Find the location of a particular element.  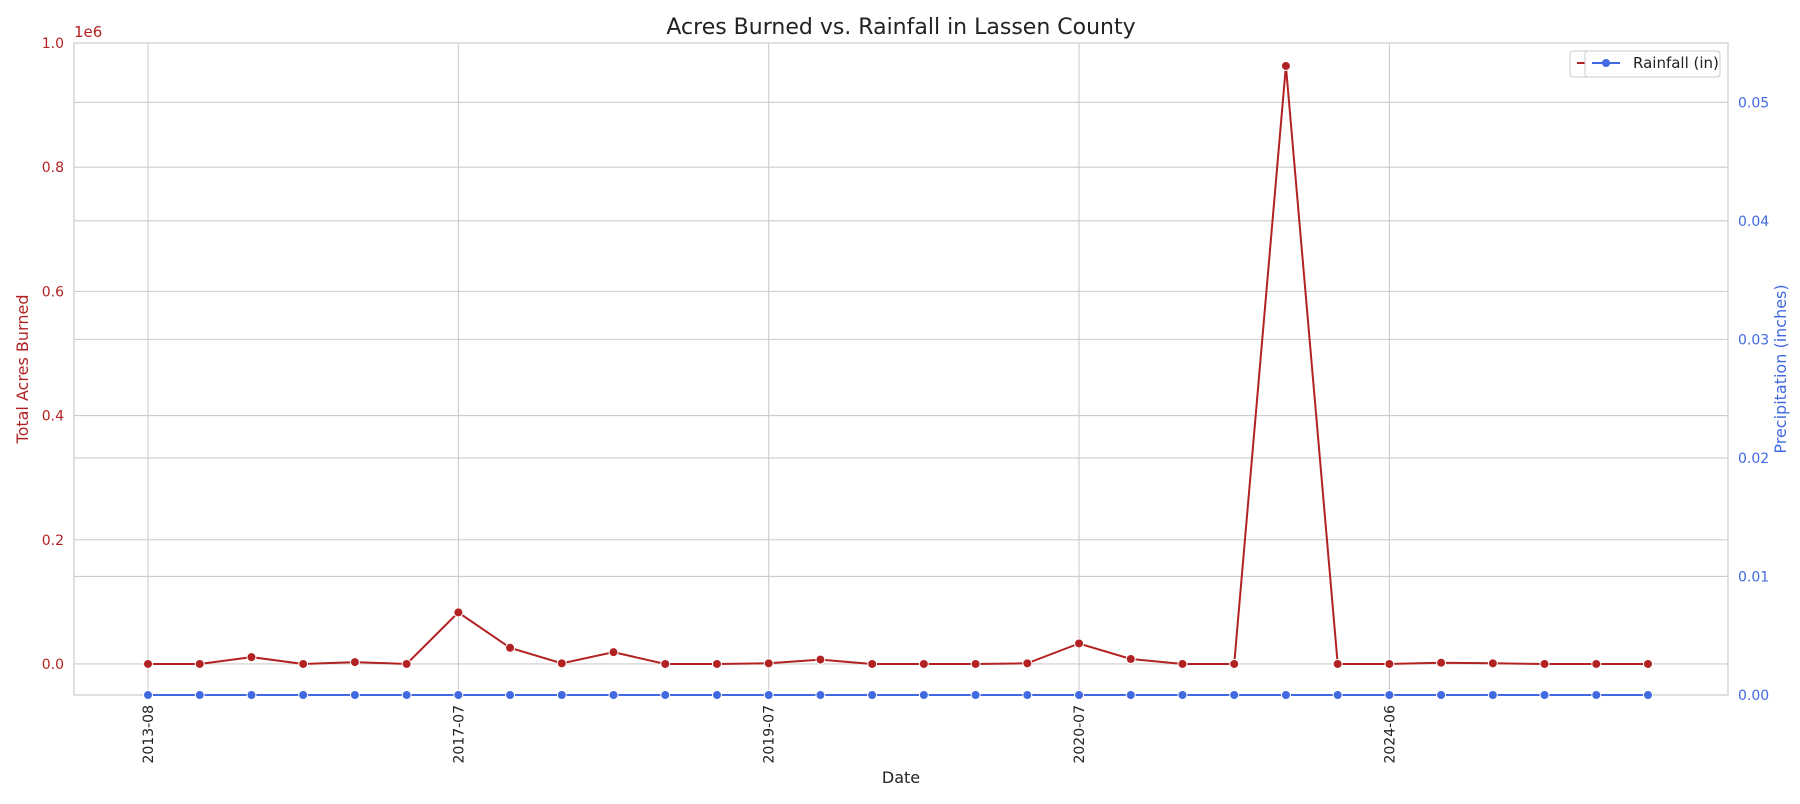

left-y-tick-label: 0.8 is located at coordinates (53, 168).